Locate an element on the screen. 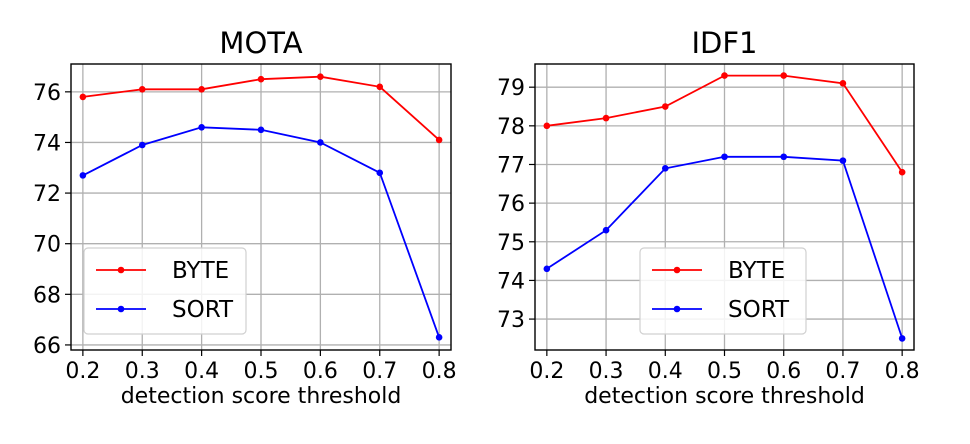 This screenshot has width=970, height=444. y-tick-label: 70 is located at coordinates (47, 245).